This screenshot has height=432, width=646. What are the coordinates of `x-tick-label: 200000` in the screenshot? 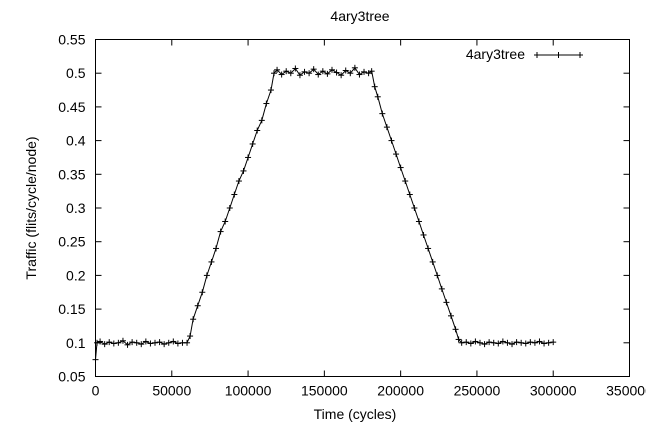 It's located at (400, 391).